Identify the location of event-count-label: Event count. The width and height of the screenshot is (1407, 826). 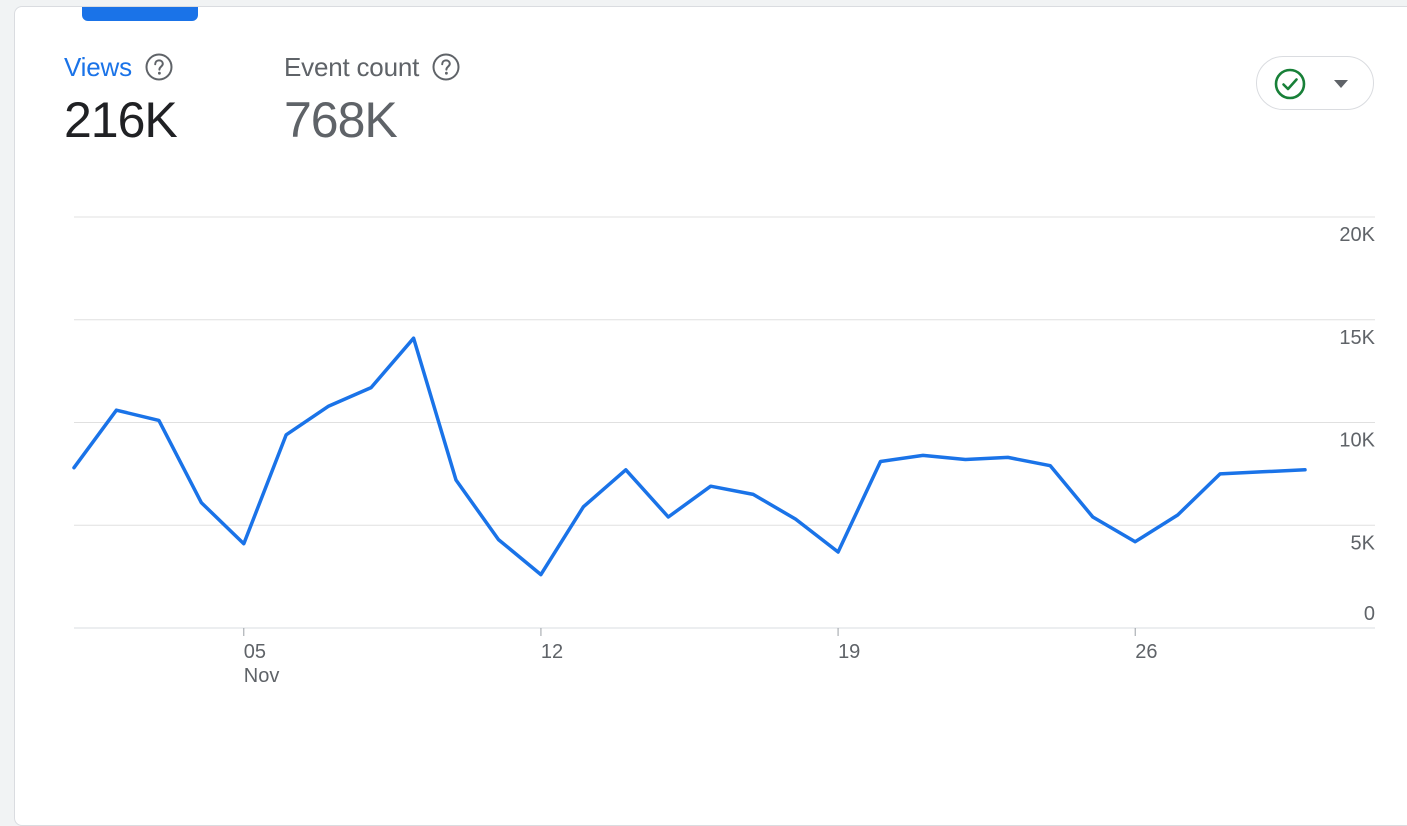
(352, 66).